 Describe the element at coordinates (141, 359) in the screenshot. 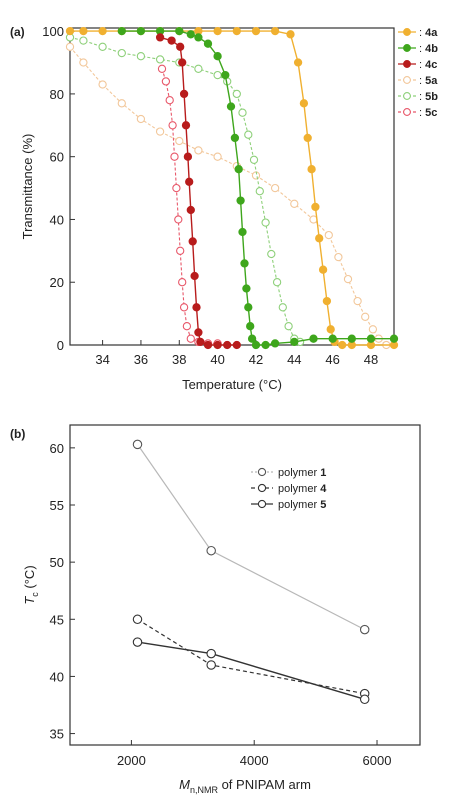

I see `x-tick-label: 36` at that location.